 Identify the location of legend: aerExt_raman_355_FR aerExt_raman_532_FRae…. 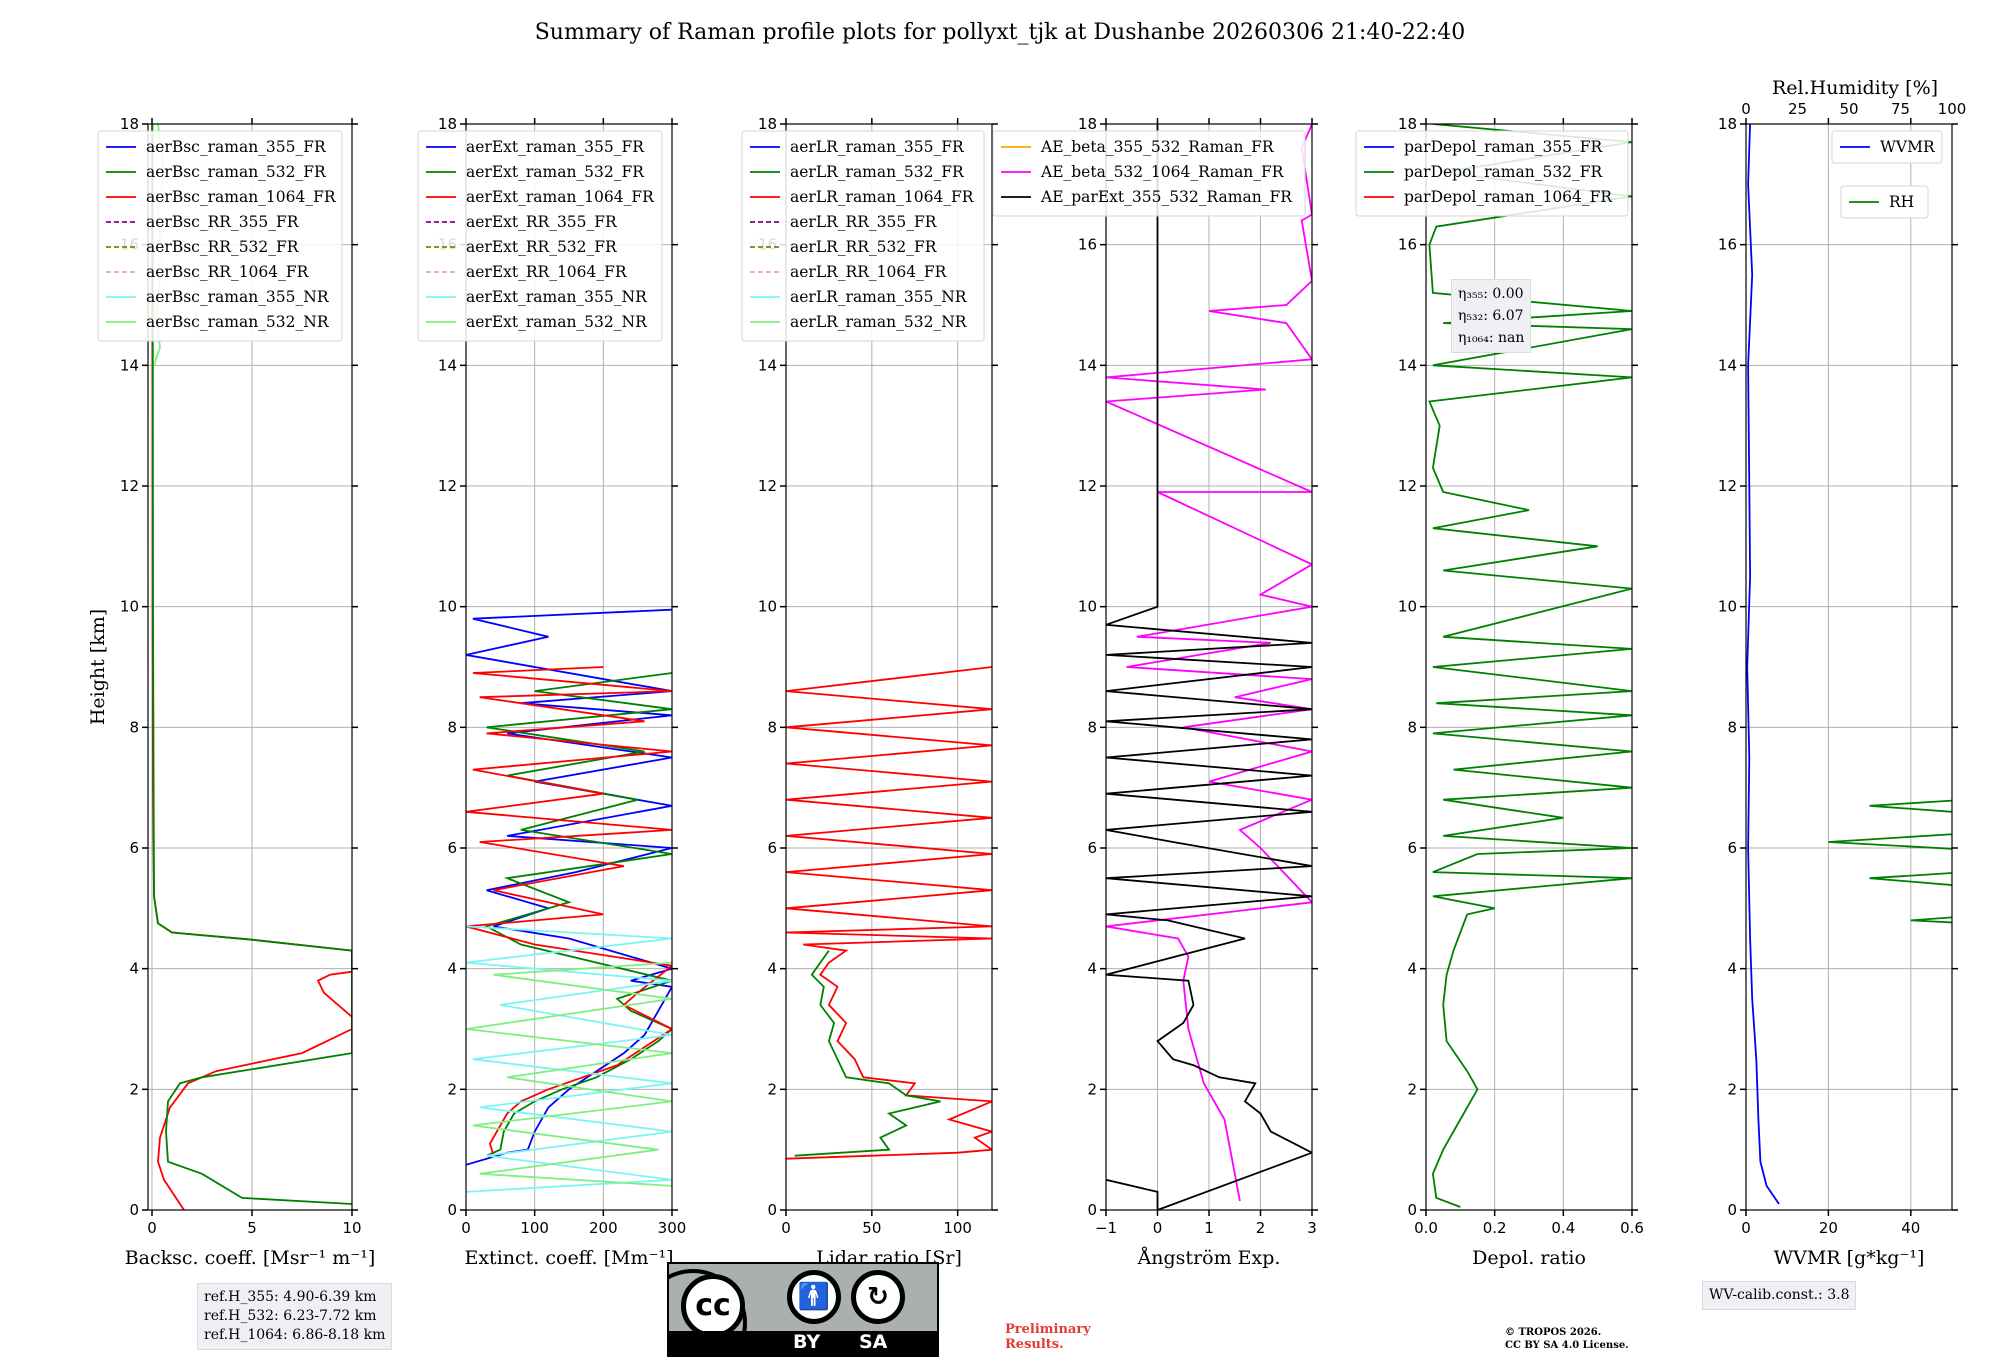
(540, 236).